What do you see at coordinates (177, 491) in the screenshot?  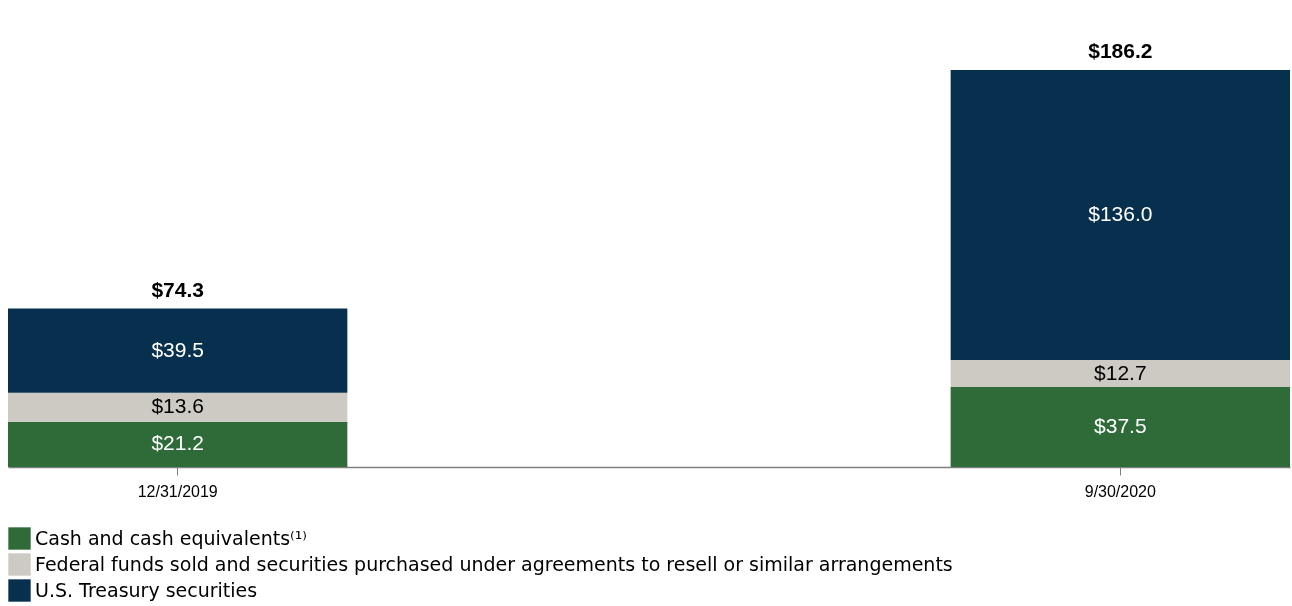 I see `x-tick-label: 12/31/2019` at bounding box center [177, 491].